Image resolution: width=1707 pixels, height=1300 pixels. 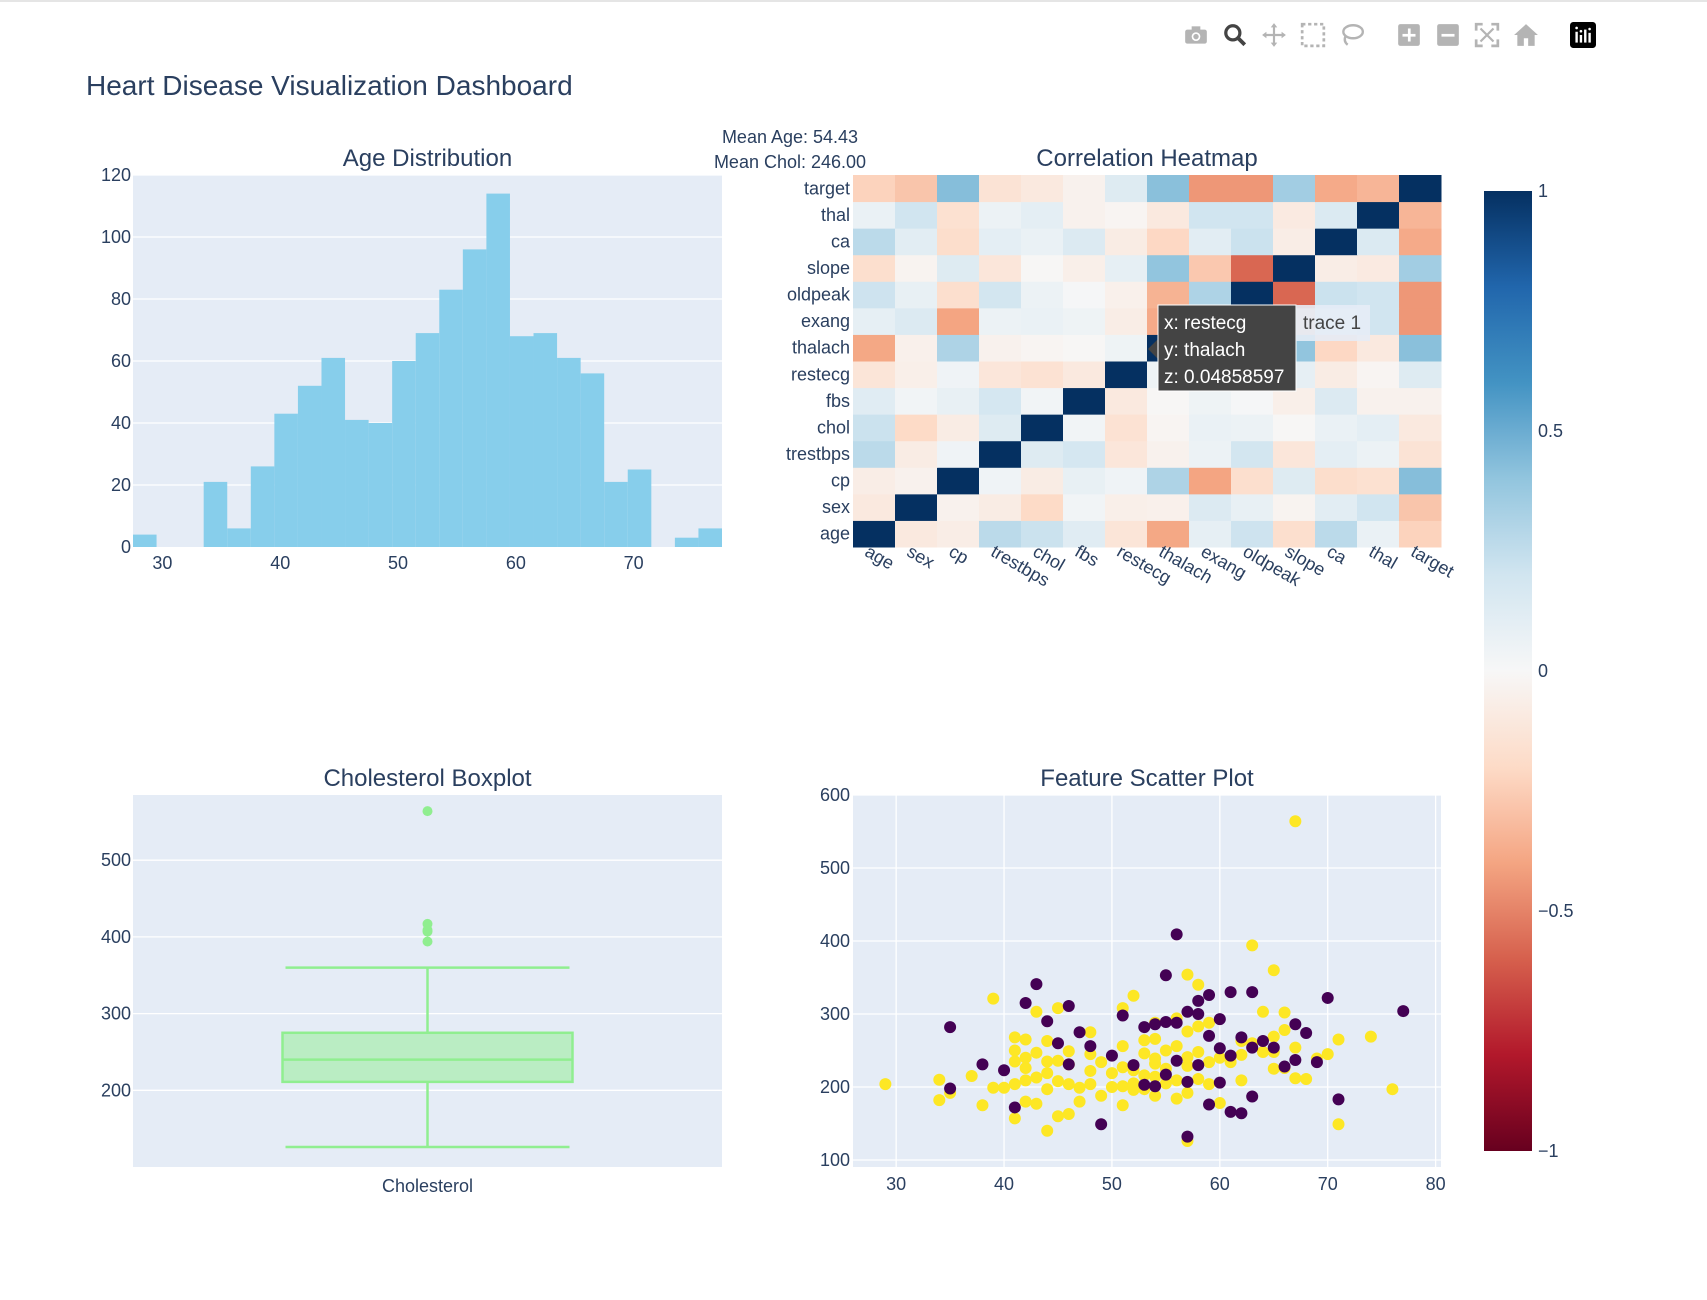 I want to click on zoom-button, so click(x=1235, y=35).